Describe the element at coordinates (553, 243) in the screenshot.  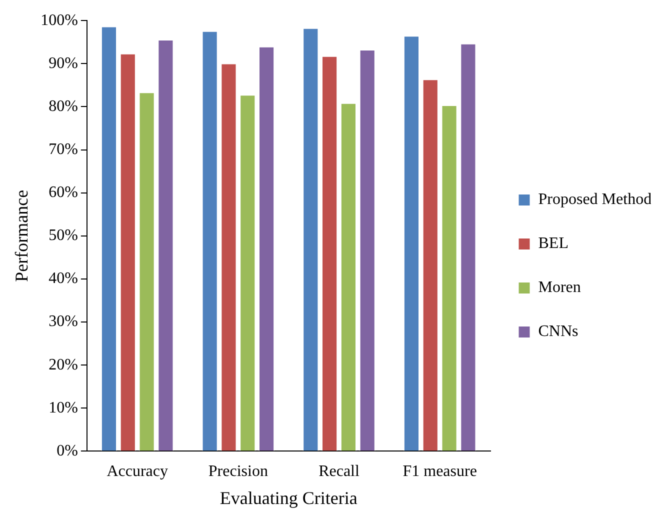
I see `legend-label: BEL` at that location.